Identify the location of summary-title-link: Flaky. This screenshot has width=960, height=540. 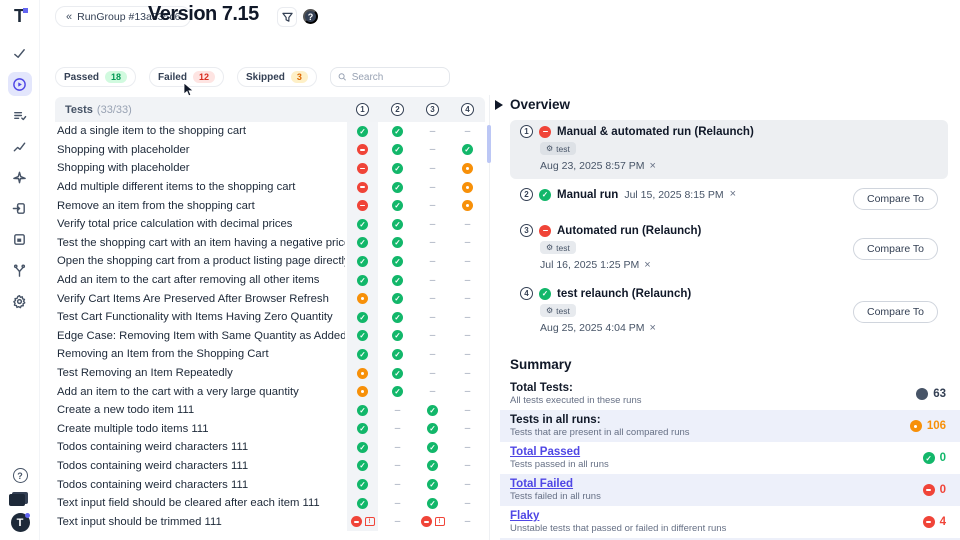
(525, 516).